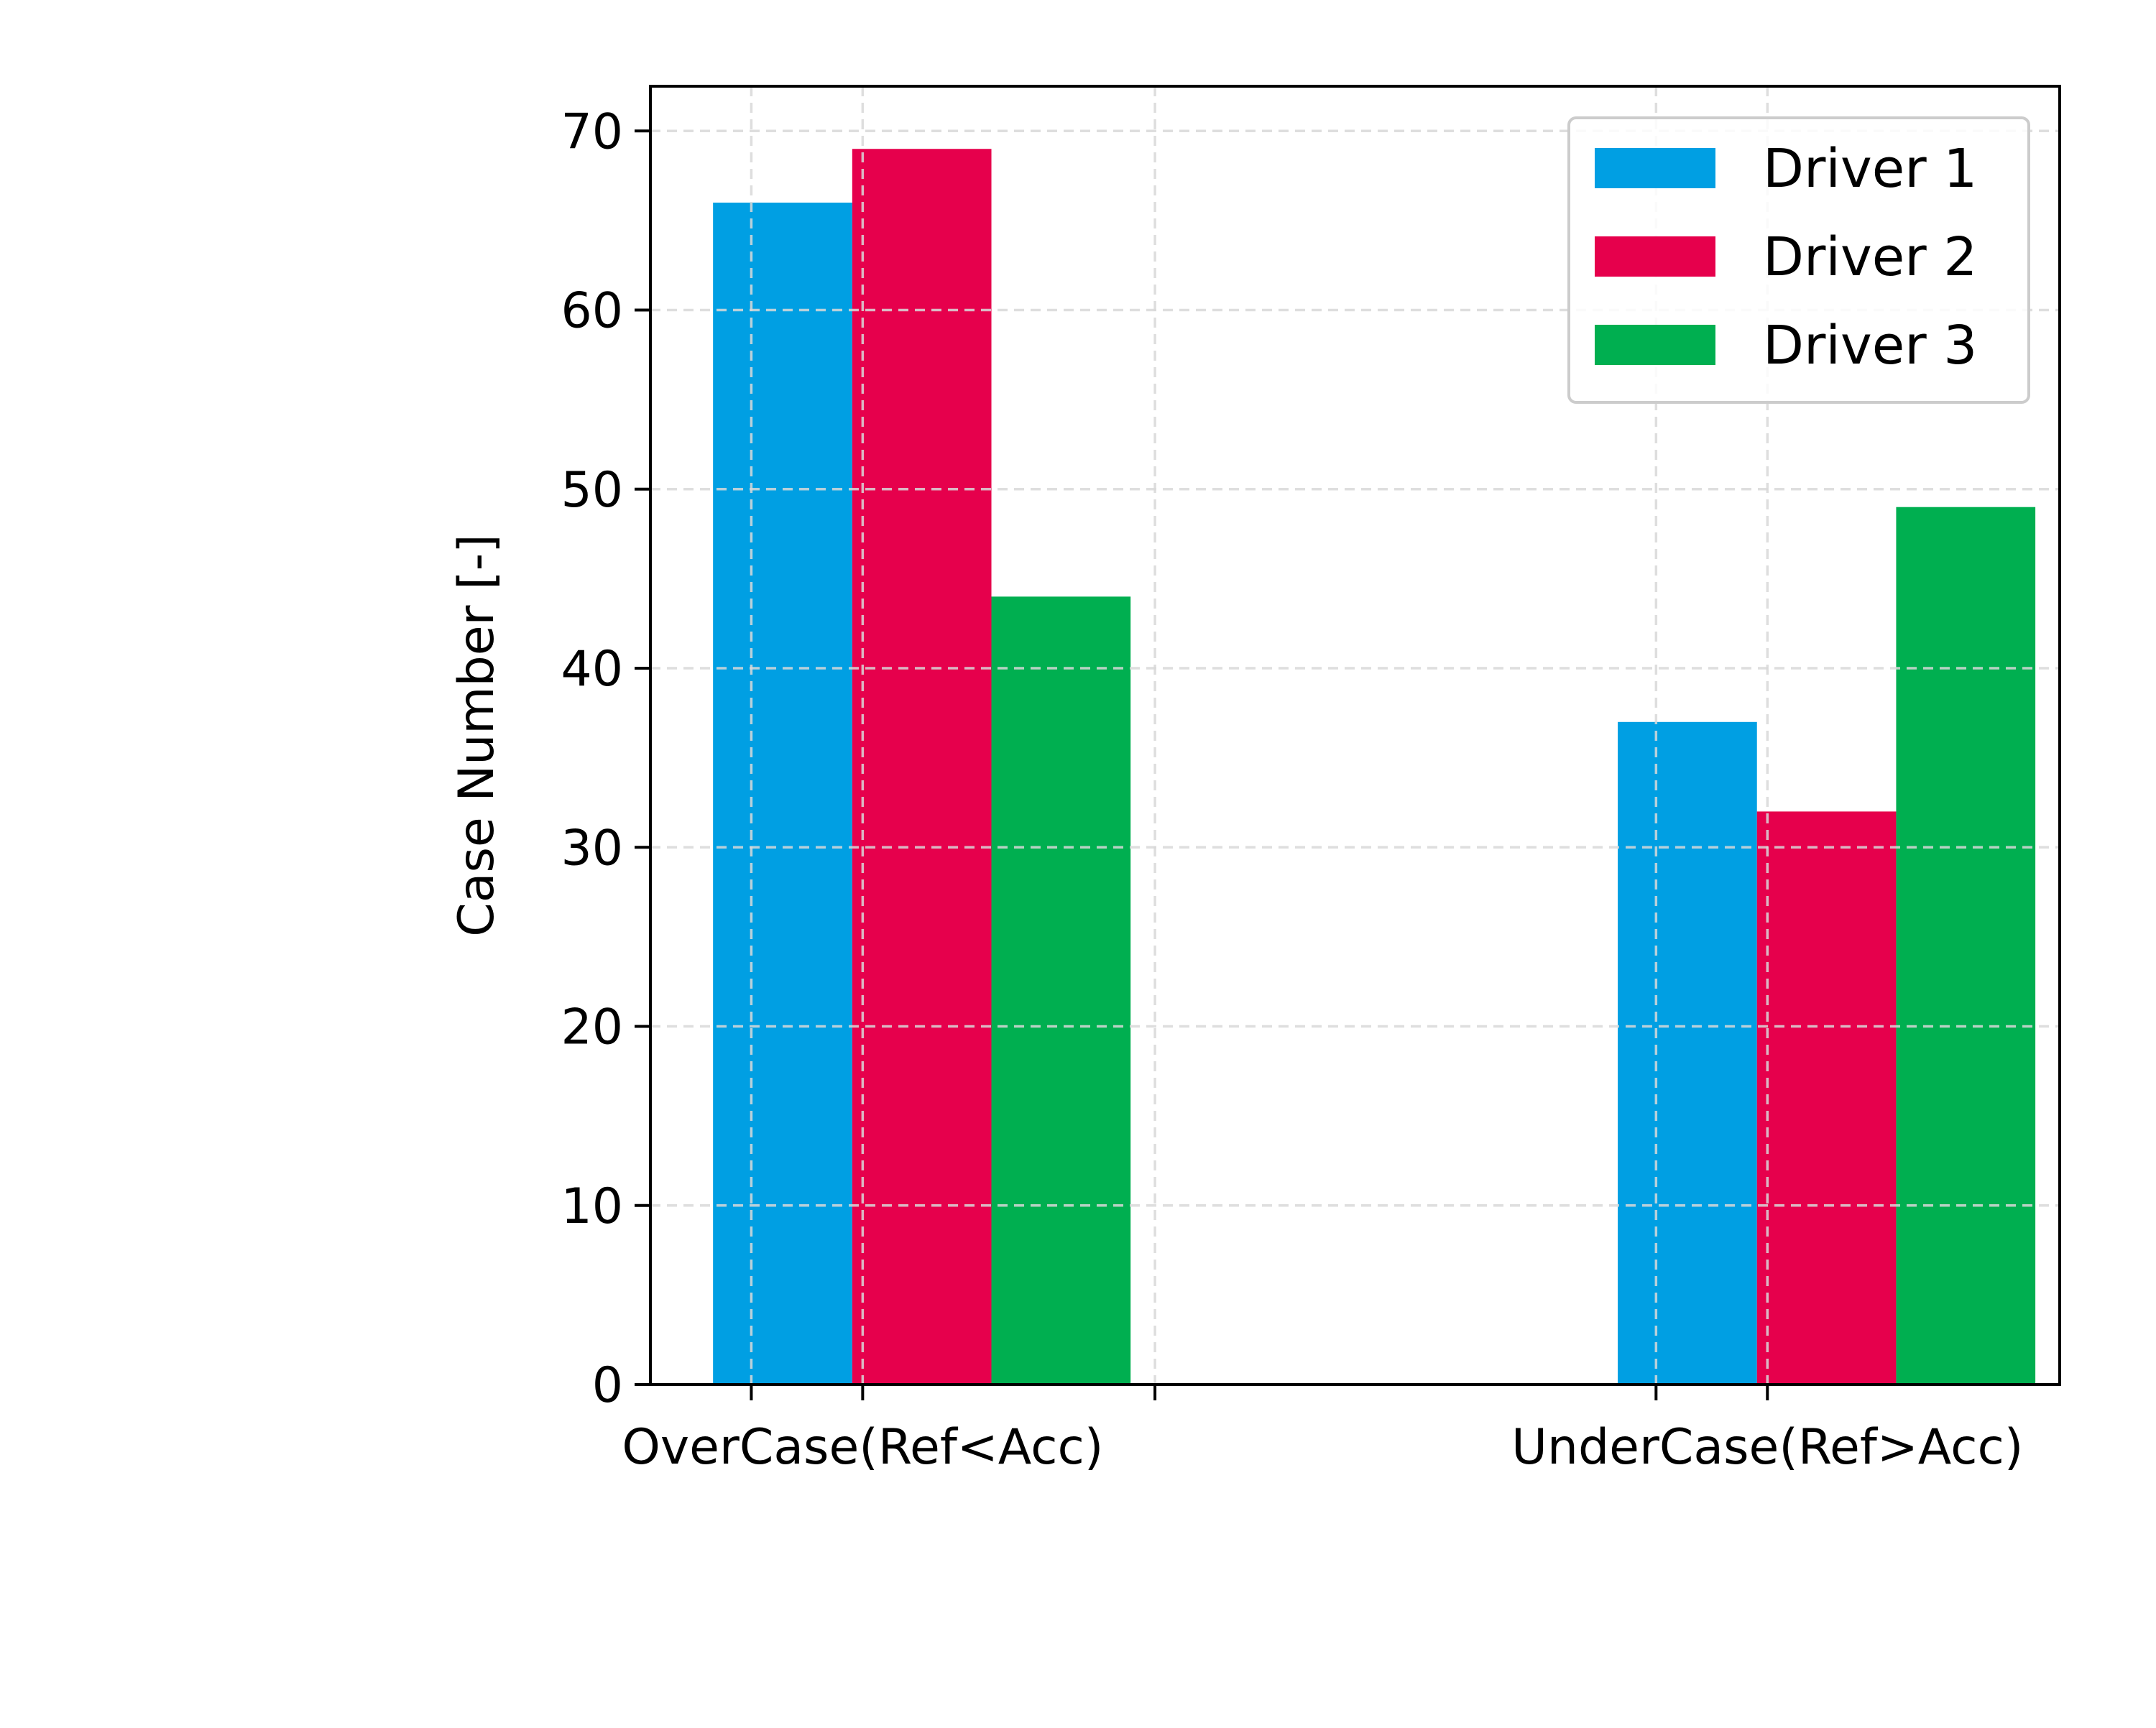  What do you see at coordinates (592, 849) in the screenshot?
I see `y-tick-label: 30` at bounding box center [592, 849].